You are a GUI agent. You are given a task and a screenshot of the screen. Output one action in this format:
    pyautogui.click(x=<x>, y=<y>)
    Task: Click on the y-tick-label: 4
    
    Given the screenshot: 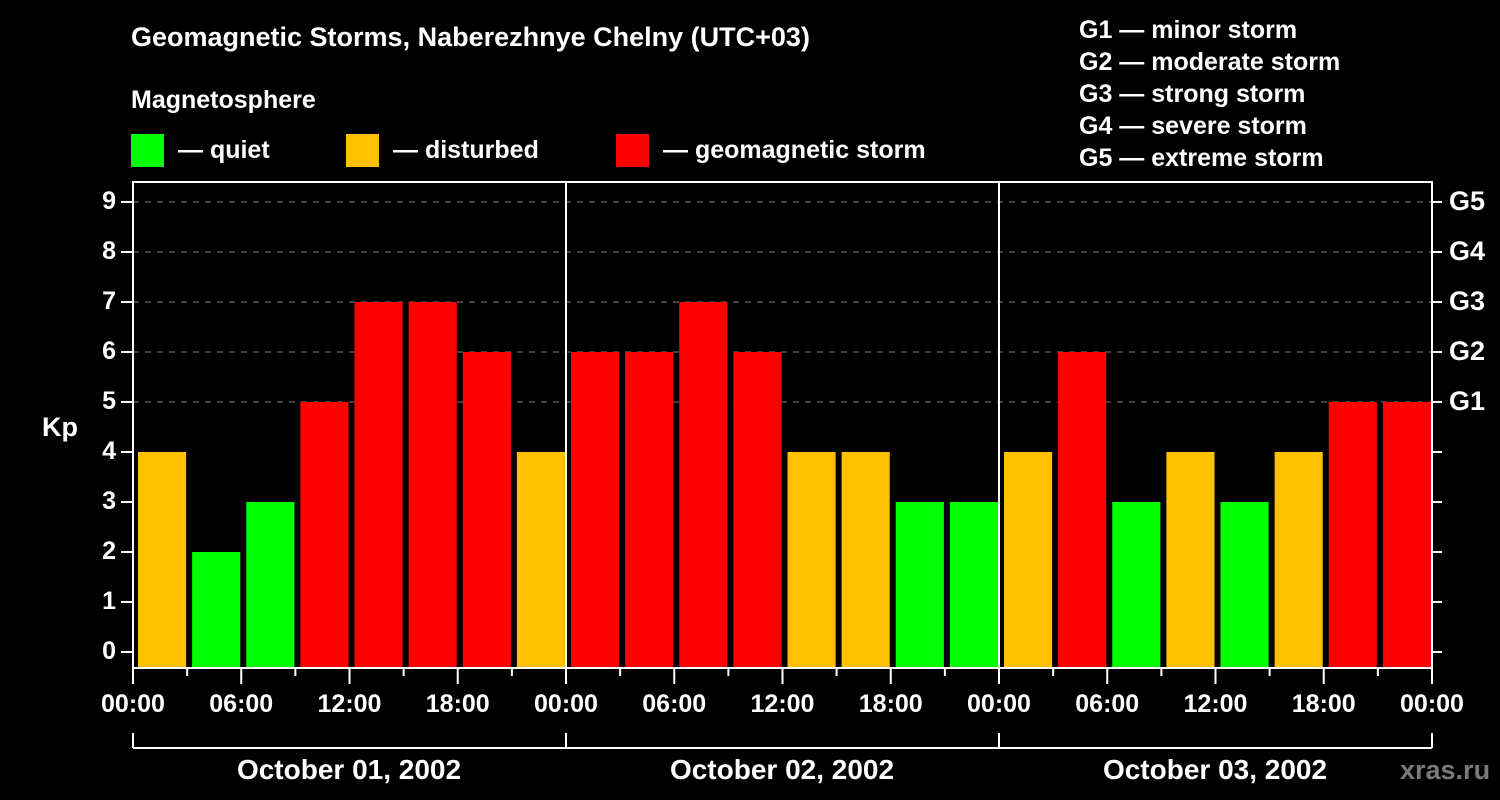 What is the action you would take?
    pyautogui.click(x=109, y=451)
    